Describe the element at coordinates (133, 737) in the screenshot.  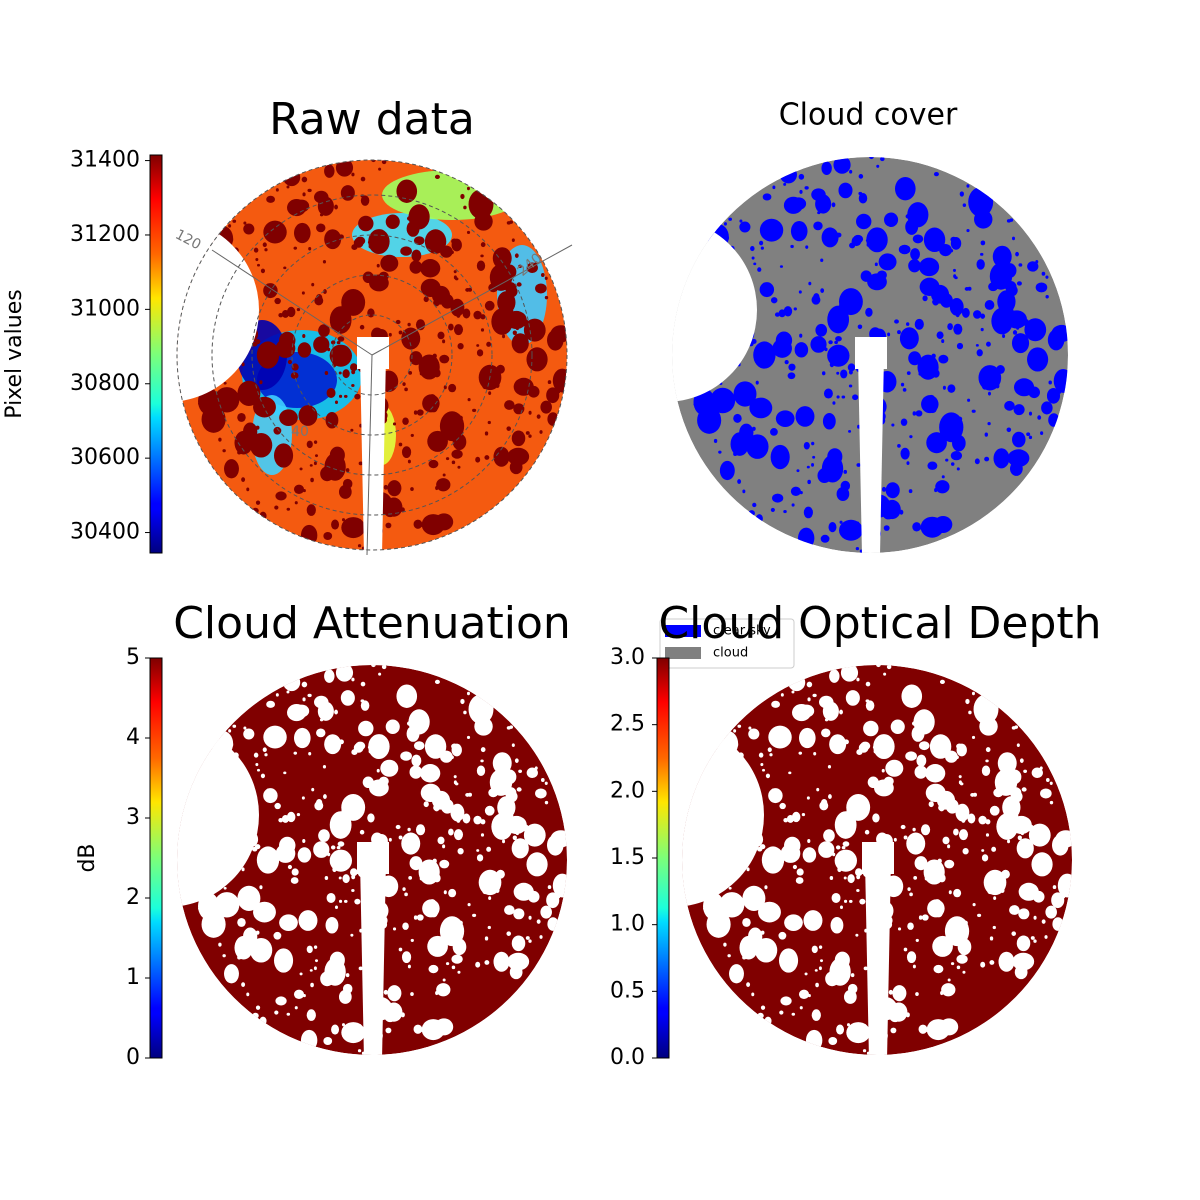
I see `colorbar-tick-label: 4` at that location.